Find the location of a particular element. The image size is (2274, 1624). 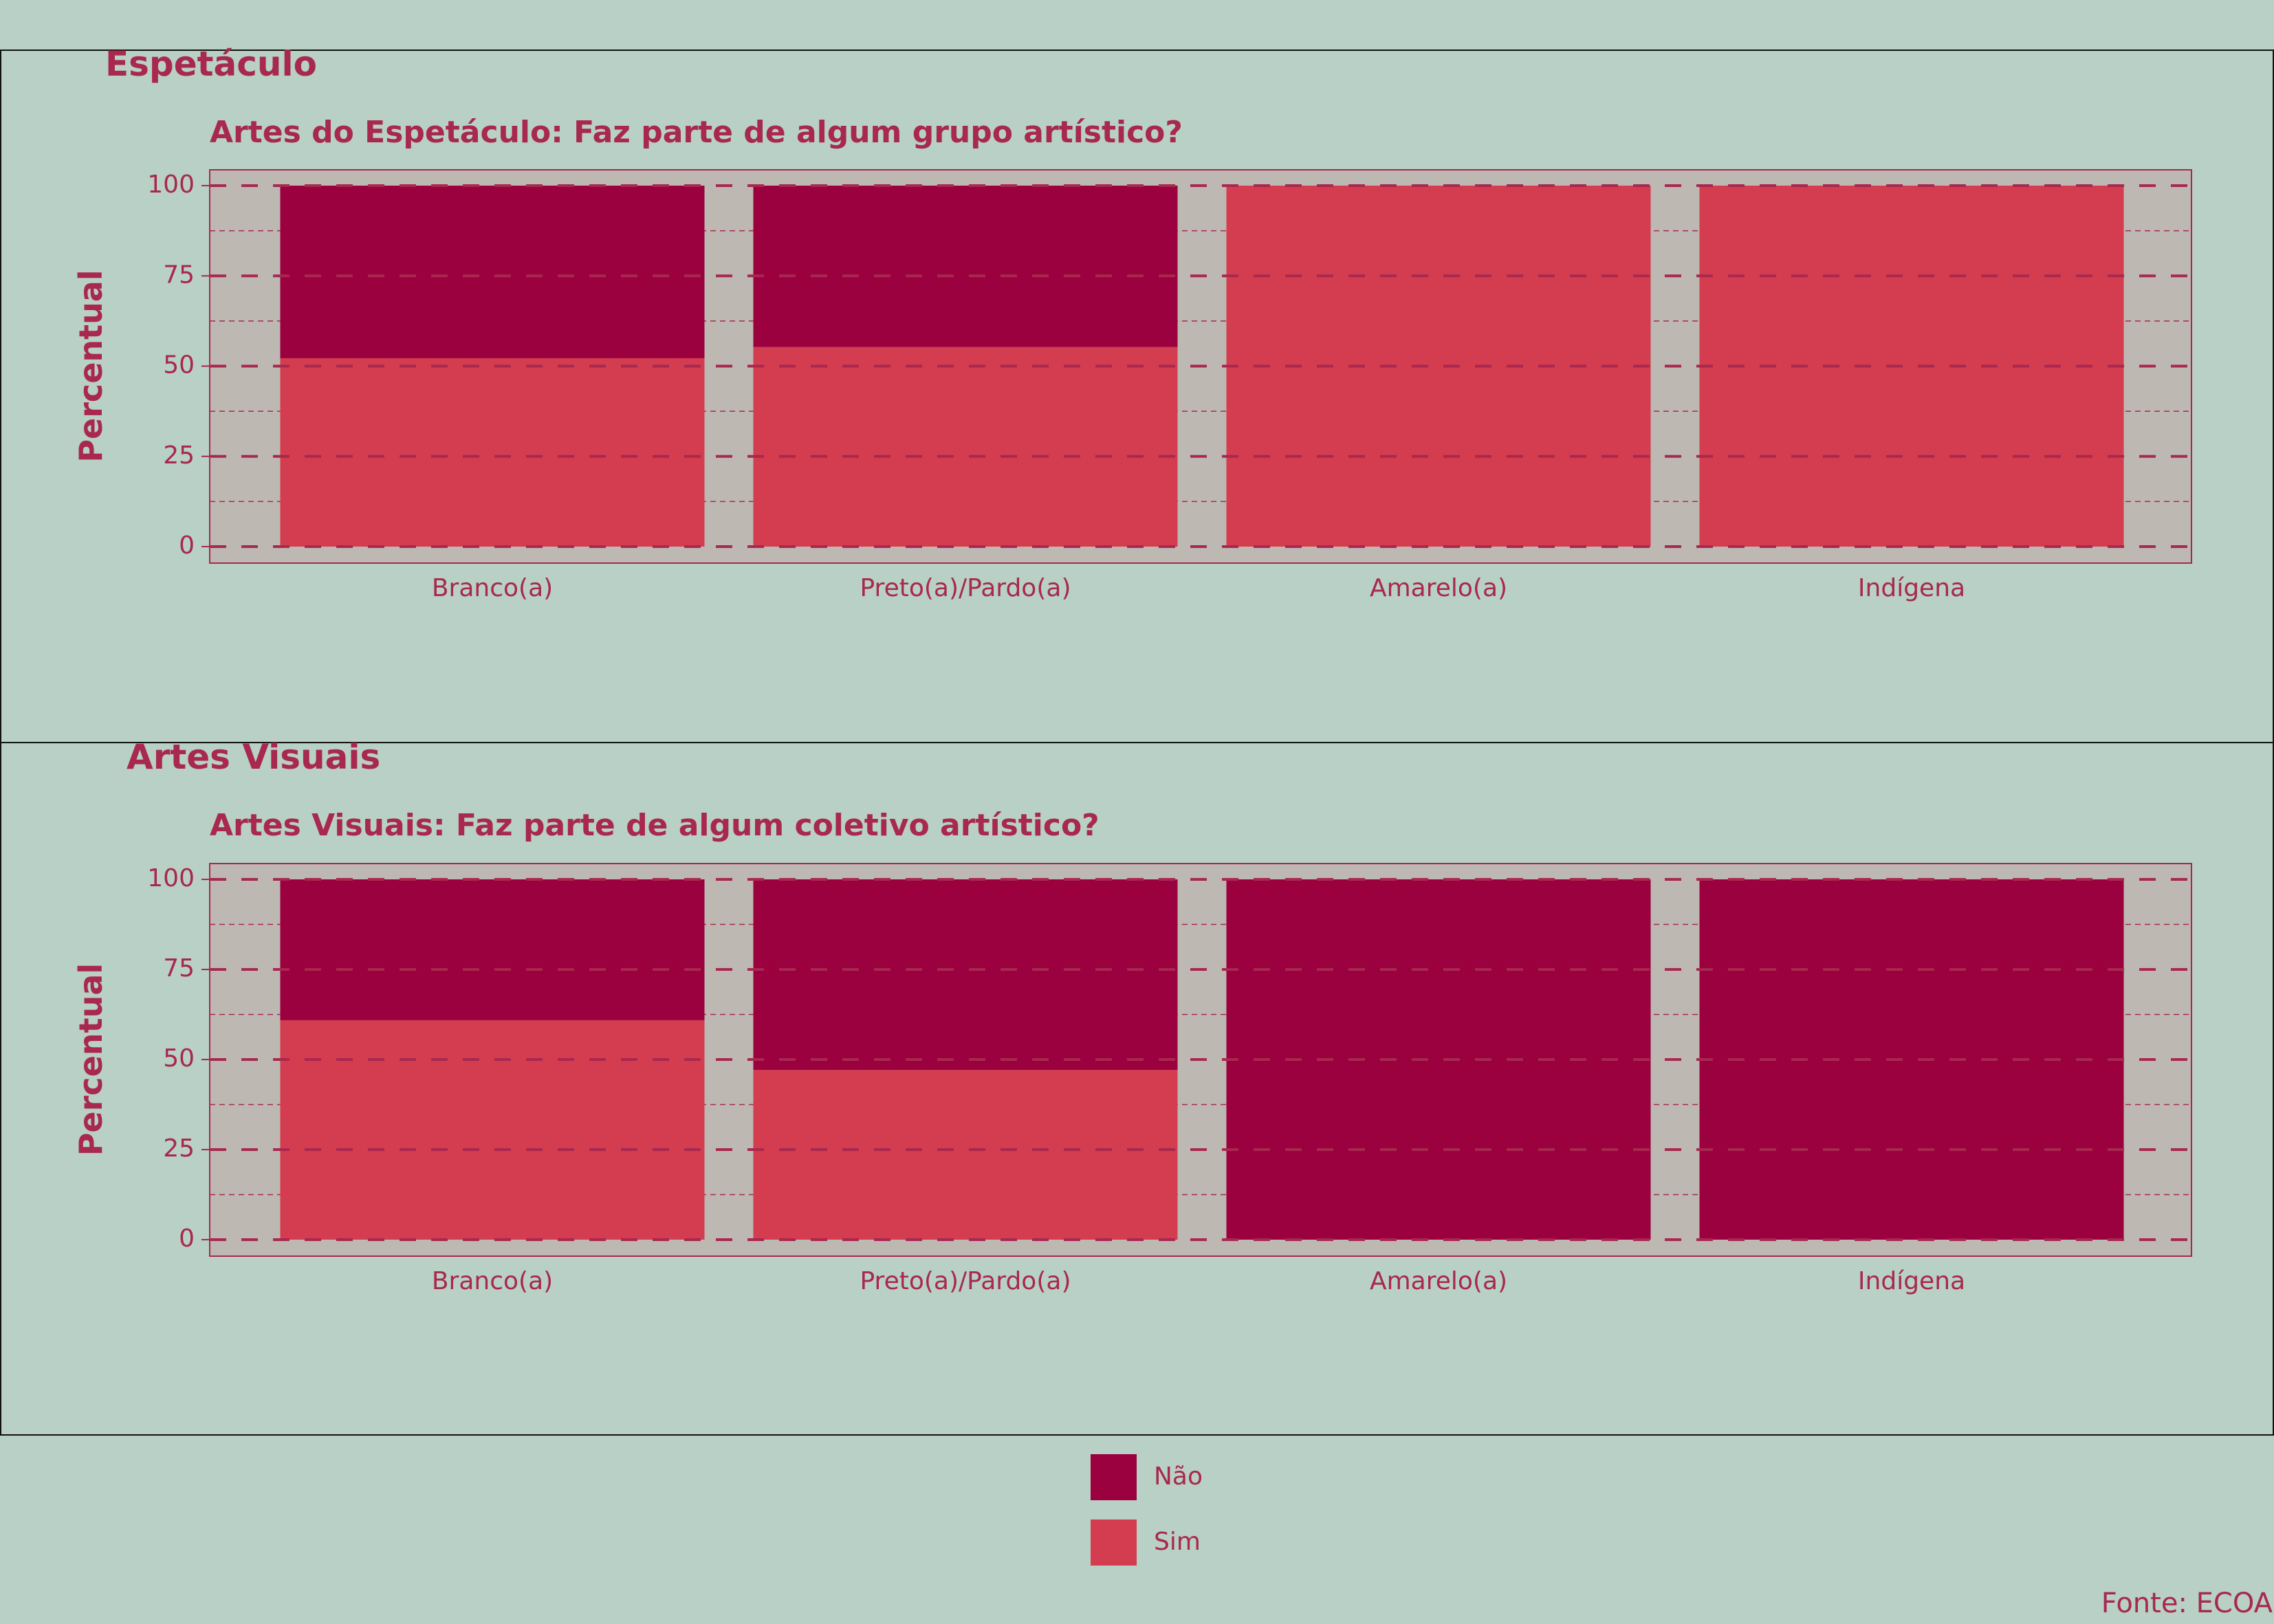

legend-label-nao: Não is located at coordinates (1178, 1476).